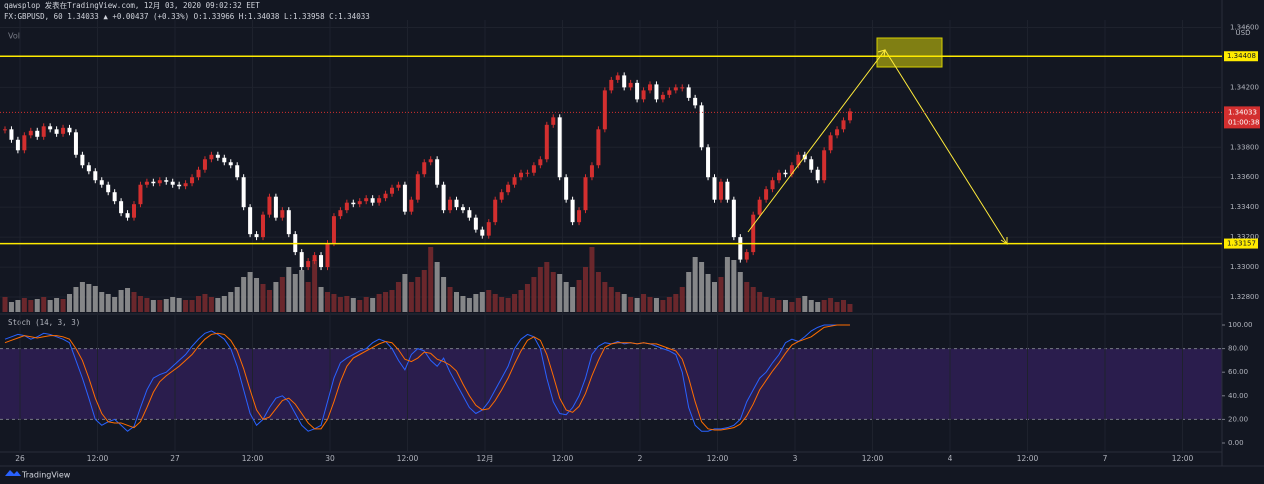  Describe the element at coordinates (1240, 325) in the screenshot. I see `stoch-tick-label: 100.00` at that location.